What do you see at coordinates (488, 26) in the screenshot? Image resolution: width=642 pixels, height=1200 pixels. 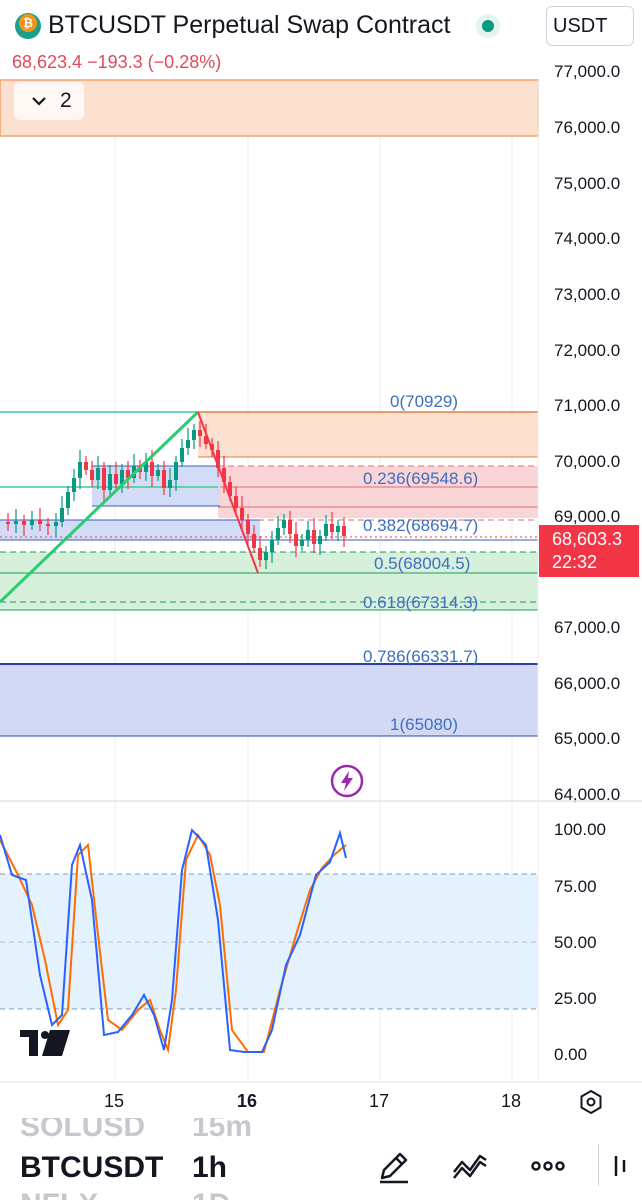 I see `live-dot-icon` at bounding box center [488, 26].